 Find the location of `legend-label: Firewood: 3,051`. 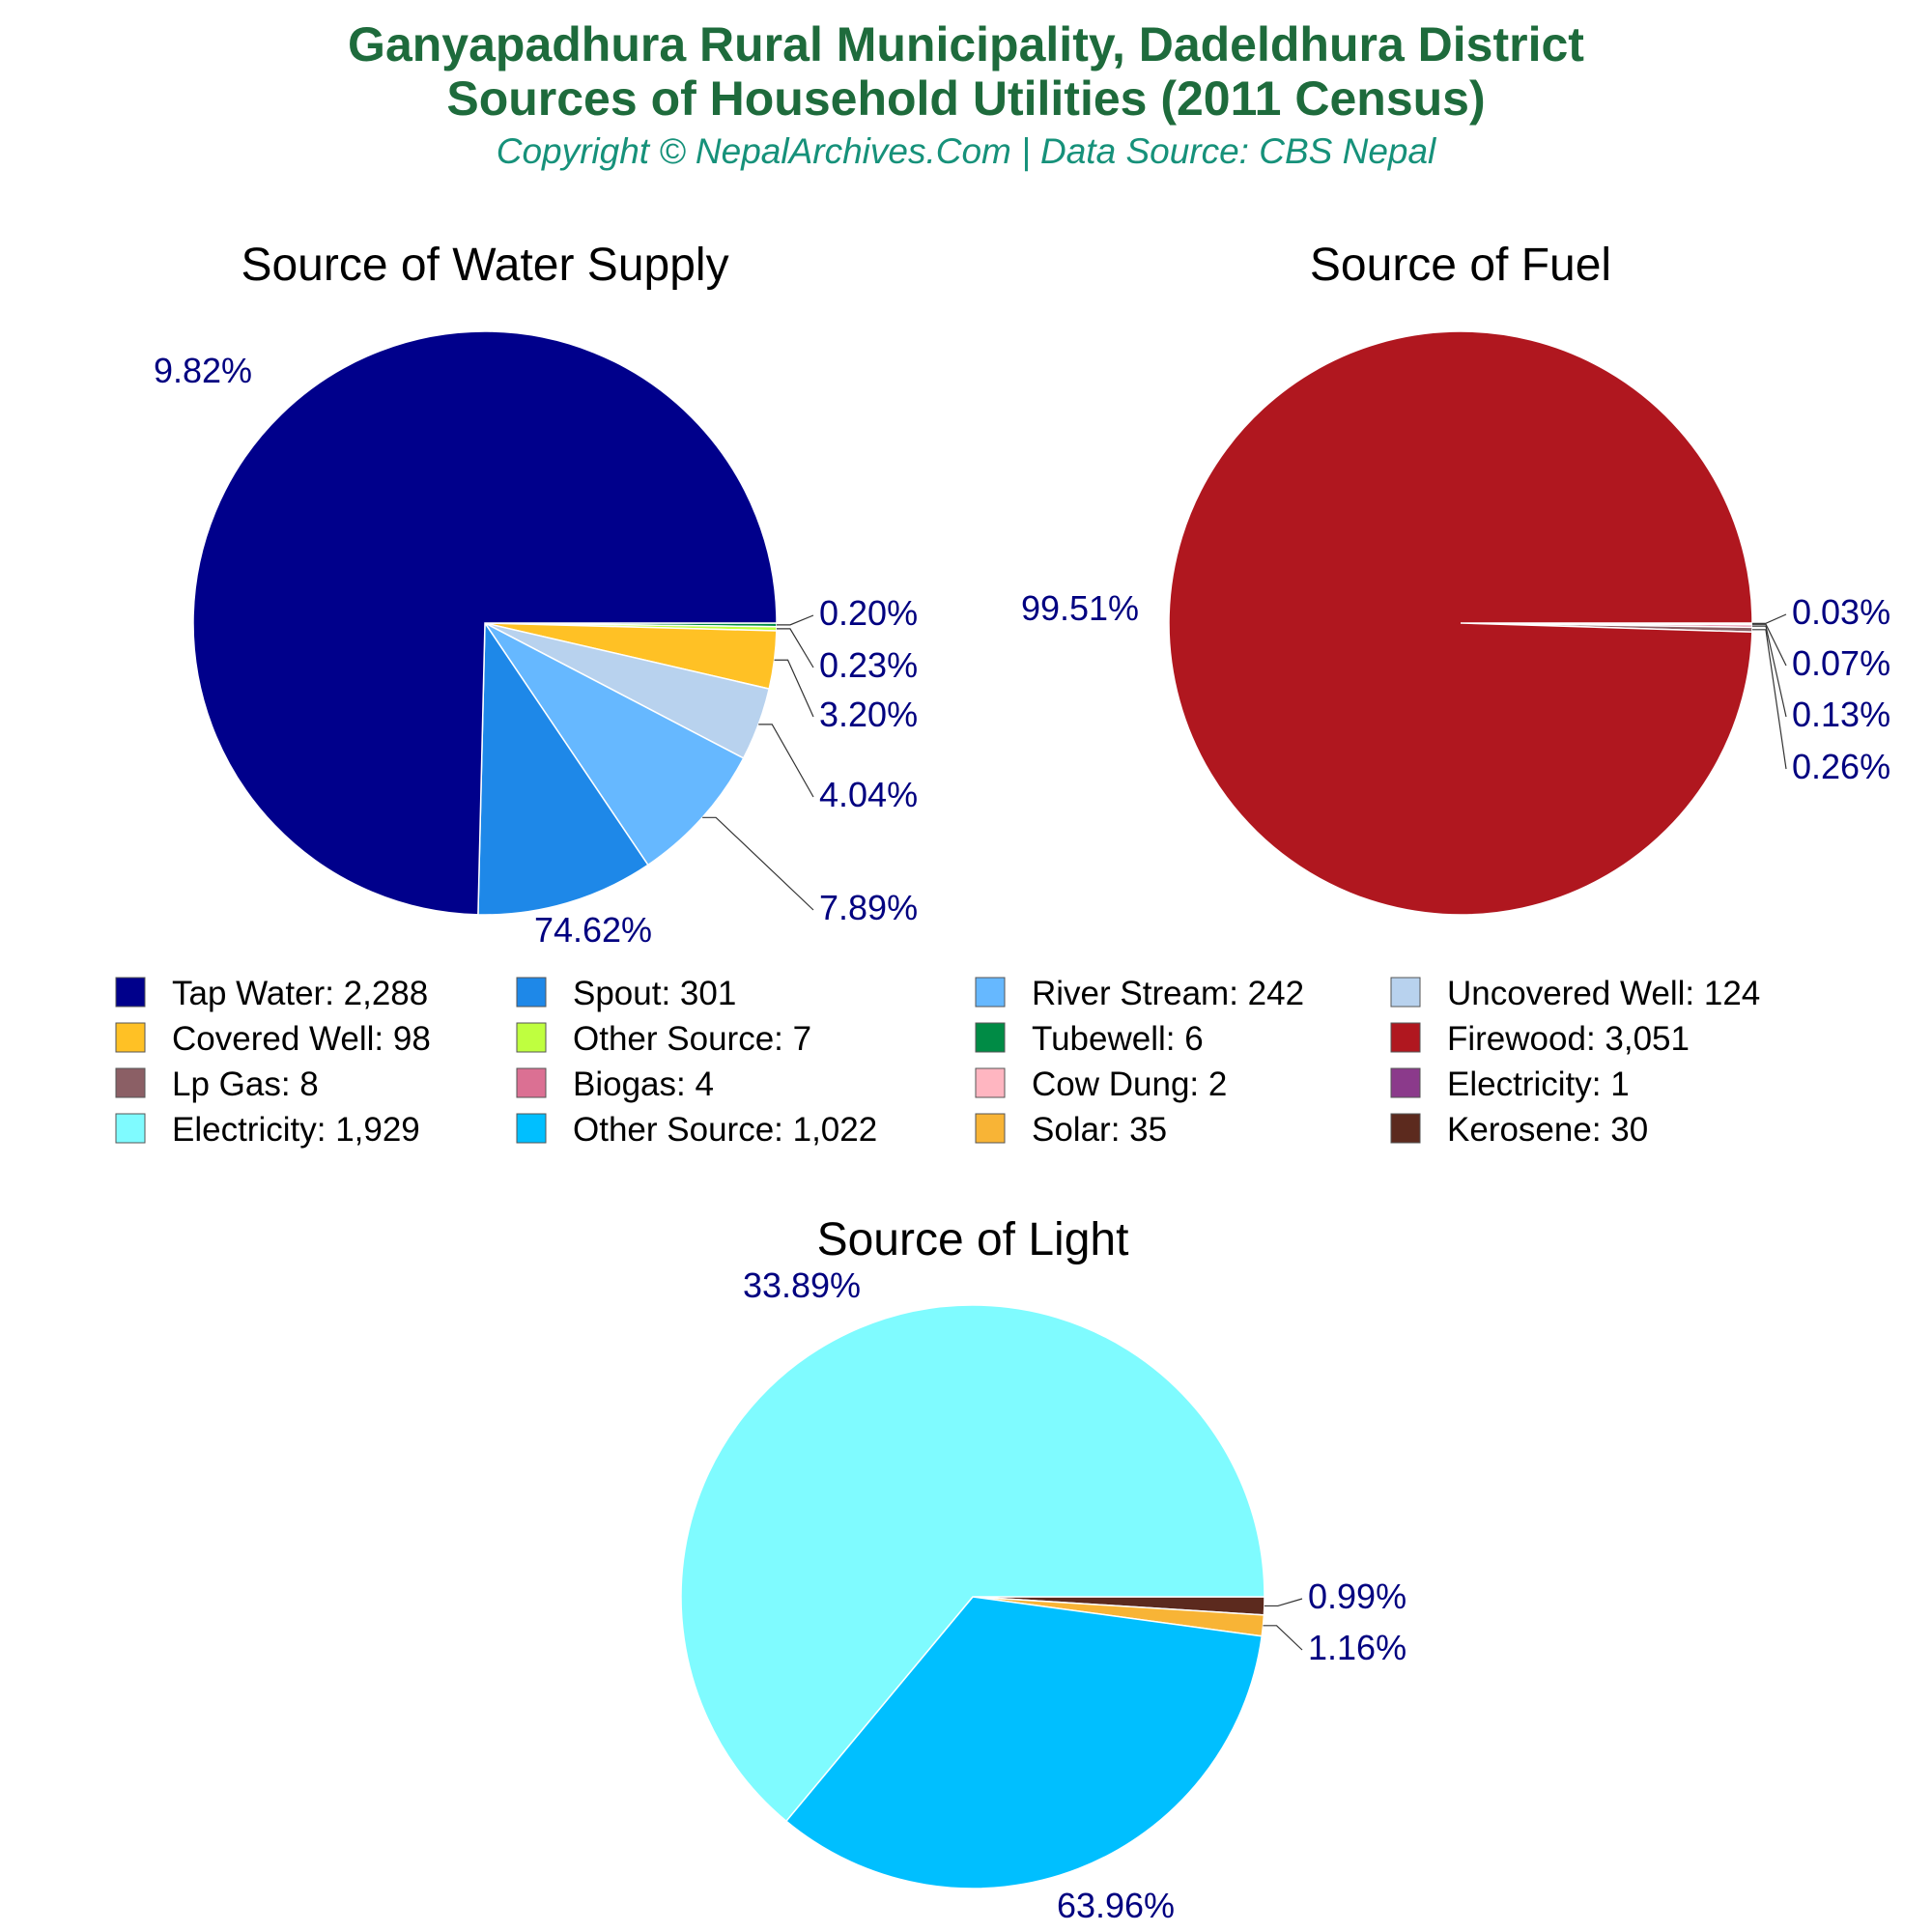

legend-label: Firewood: 3,051 is located at coordinates (1568, 1039).